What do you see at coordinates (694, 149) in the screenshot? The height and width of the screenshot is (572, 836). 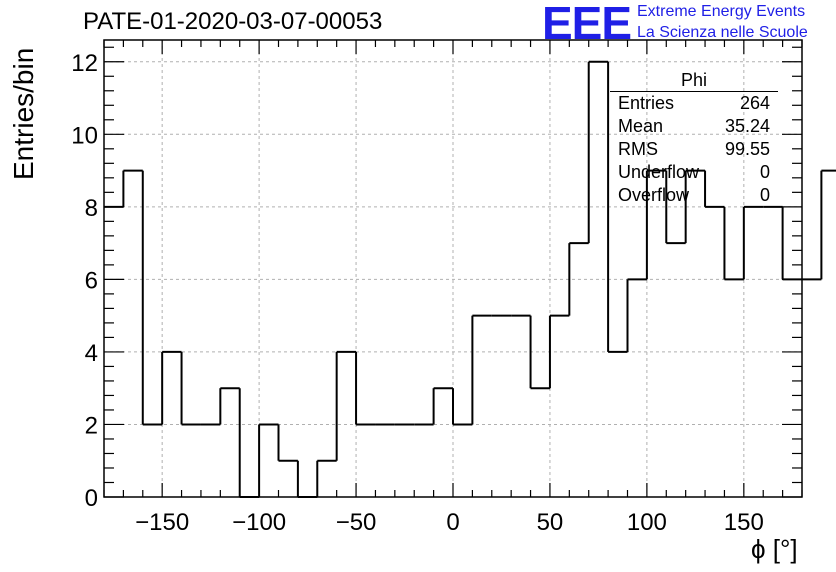 I see `stats-row-rms: RMS 99.55` at bounding box center [694, 149].